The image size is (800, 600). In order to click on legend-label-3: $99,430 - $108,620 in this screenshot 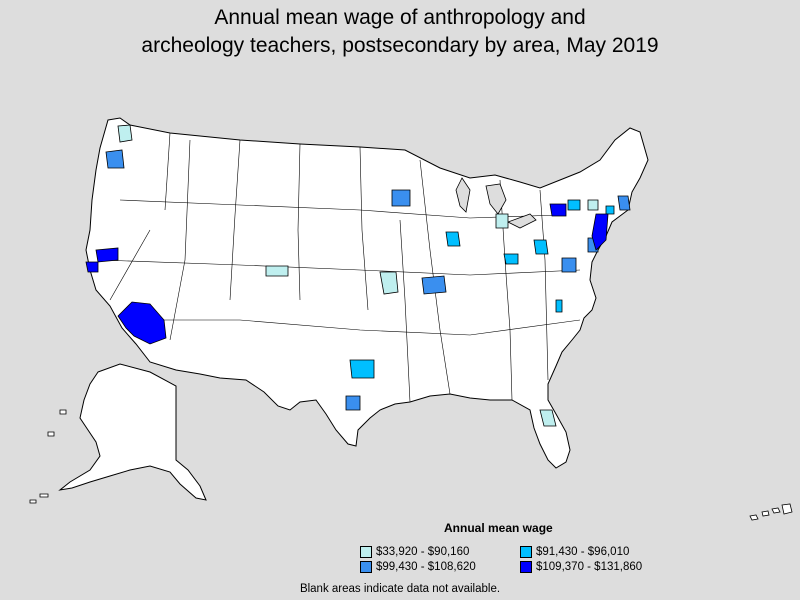, I will do `click(426, 567)`.